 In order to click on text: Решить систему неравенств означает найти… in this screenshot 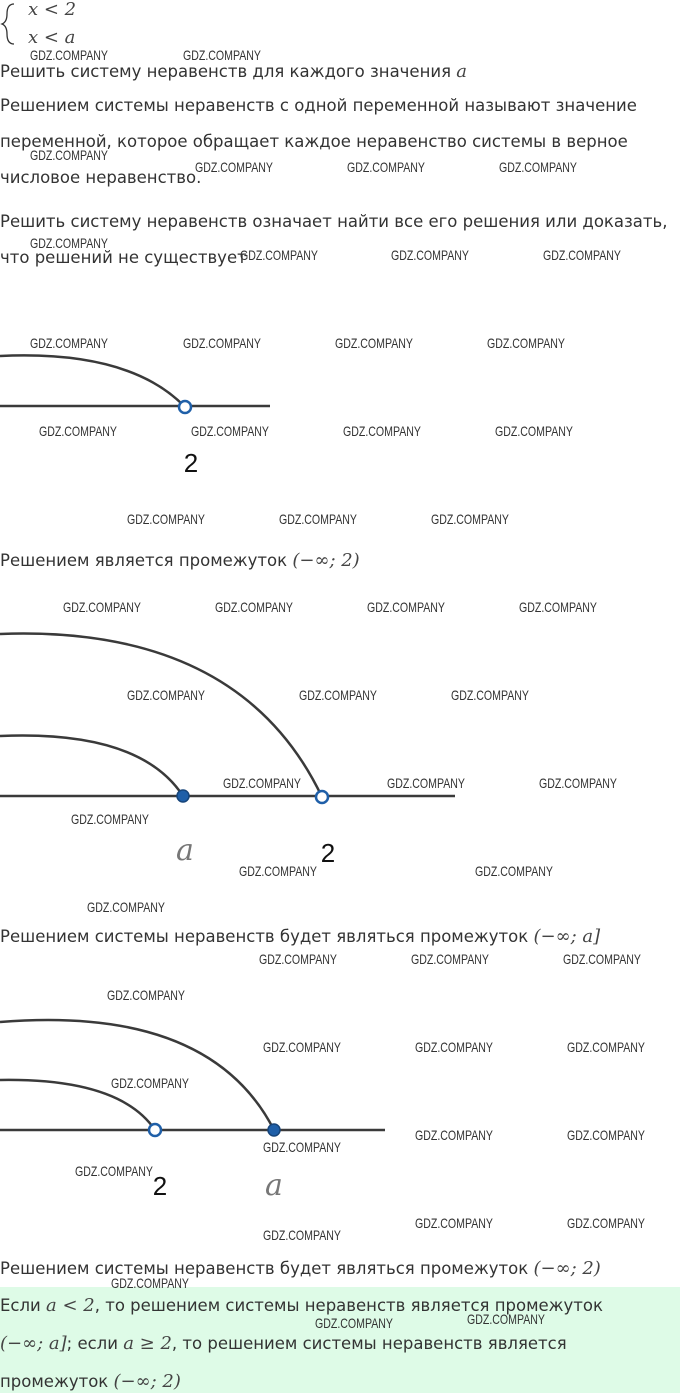, I will do `click(334, 221)`.